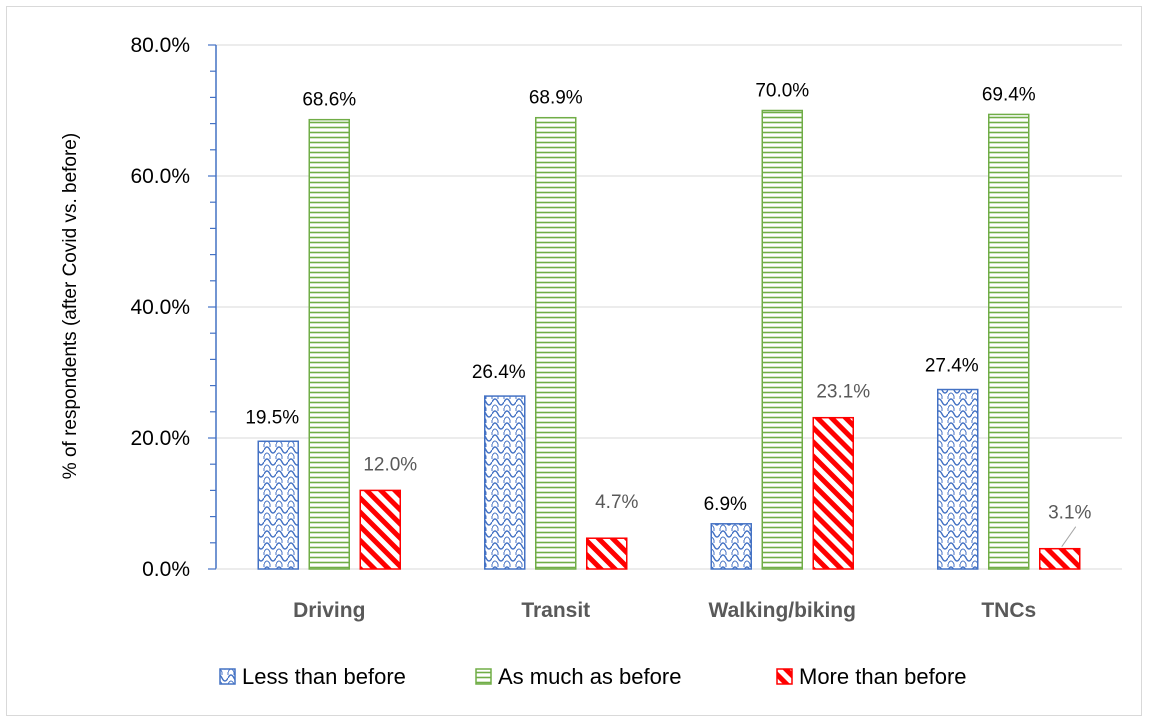  Describe the element at coordinates (555, 610) in the screenshot. I see `category-label: Transit` at that location.